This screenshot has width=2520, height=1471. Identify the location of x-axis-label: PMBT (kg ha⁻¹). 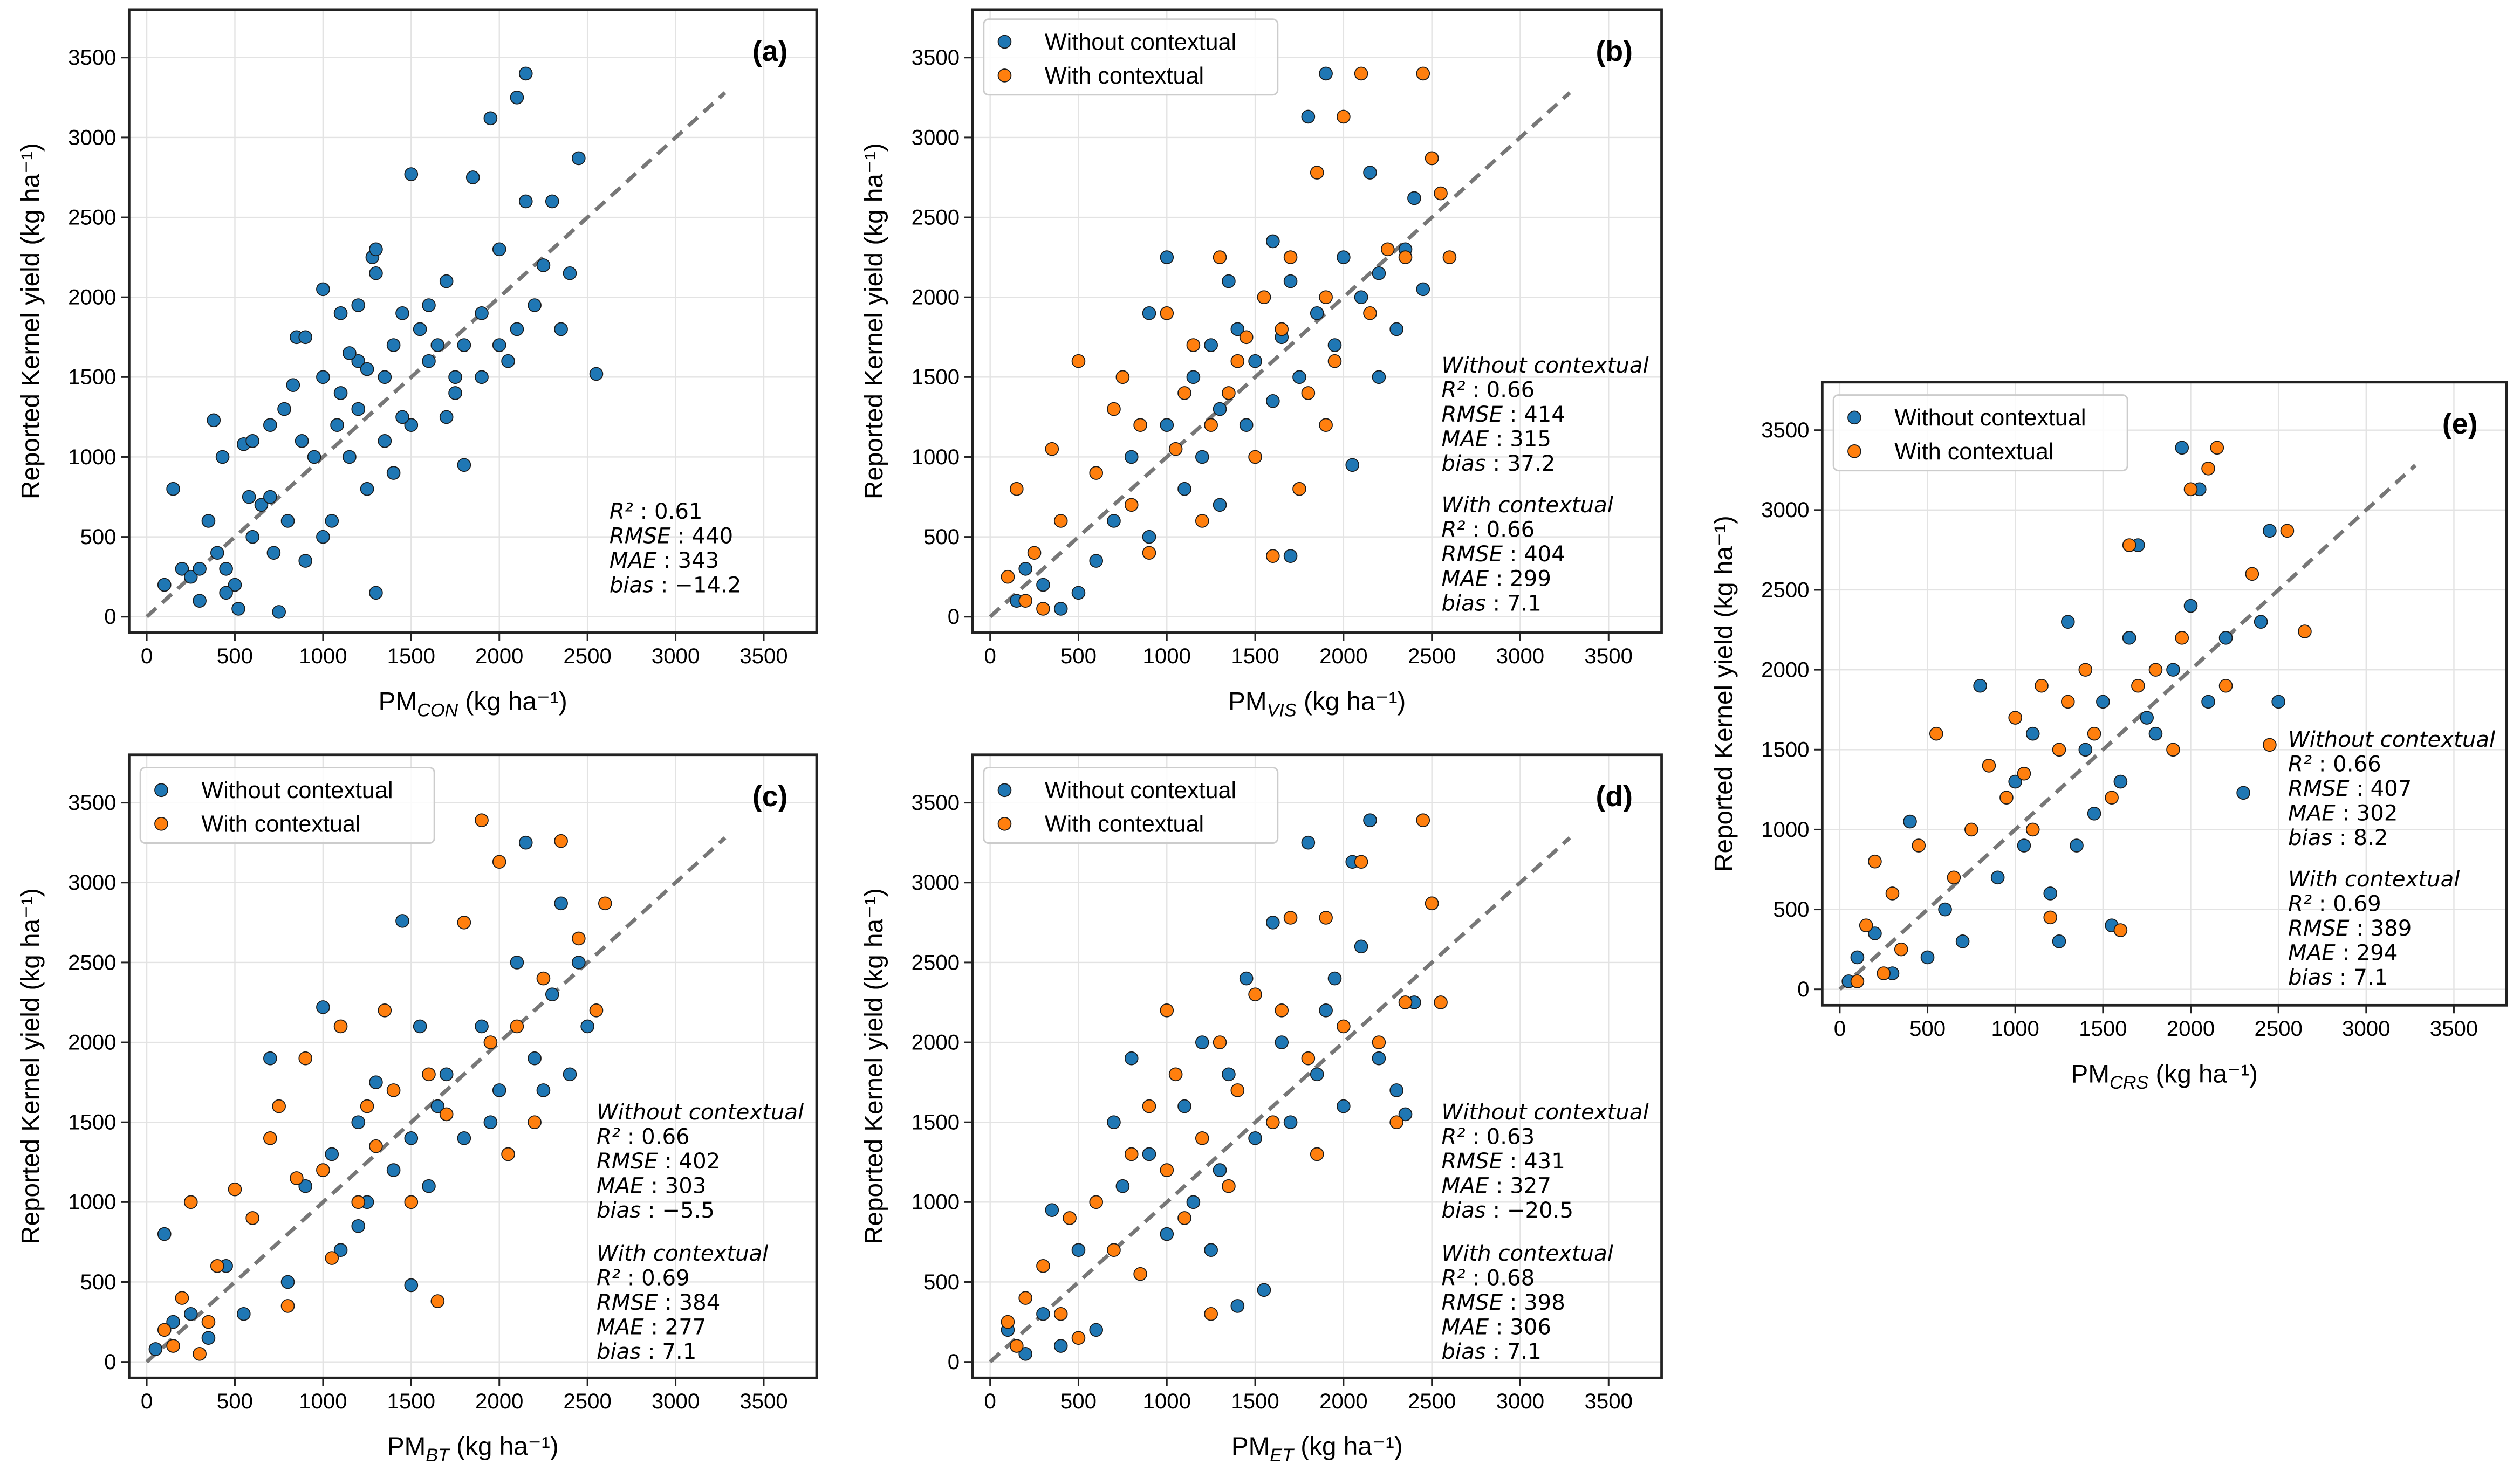
(473, 1449).